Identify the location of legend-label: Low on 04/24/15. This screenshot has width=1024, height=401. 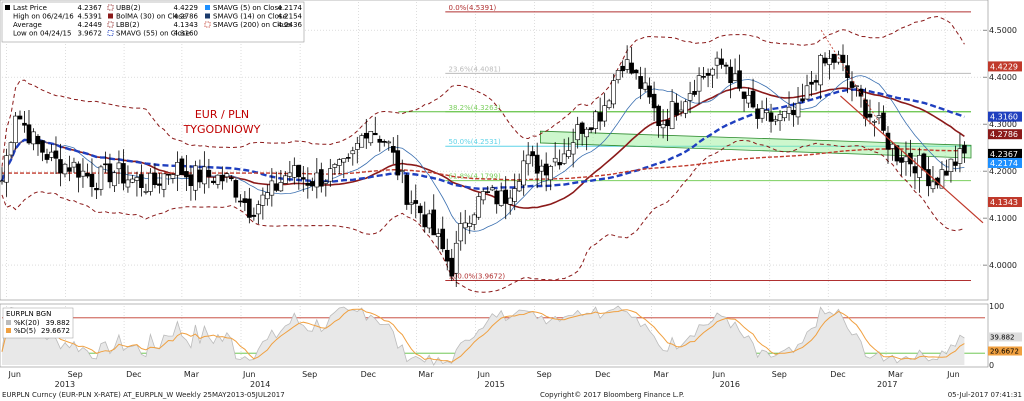
(42, 34).